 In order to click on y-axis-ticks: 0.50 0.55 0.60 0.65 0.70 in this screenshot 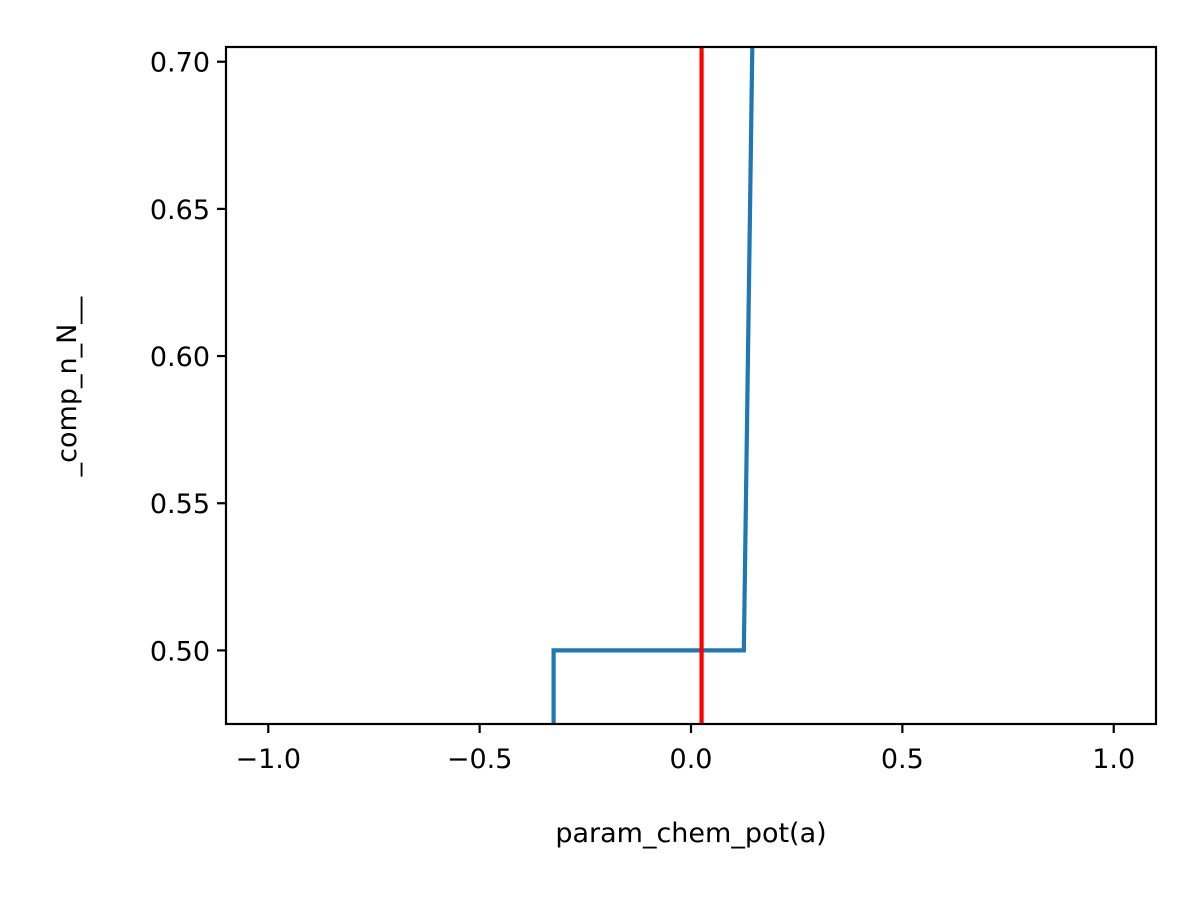, I will do `click(188, 357)`.